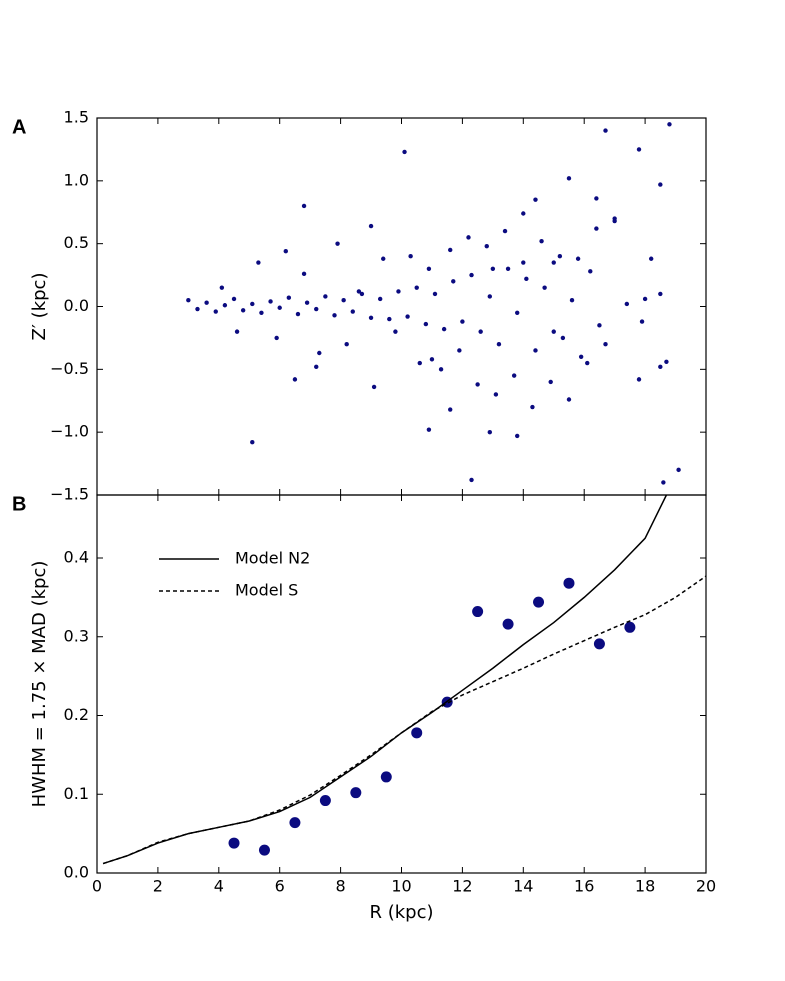 This screenshot has height=981, width=785. I want to click on panel-label: B, so click(19, 504).